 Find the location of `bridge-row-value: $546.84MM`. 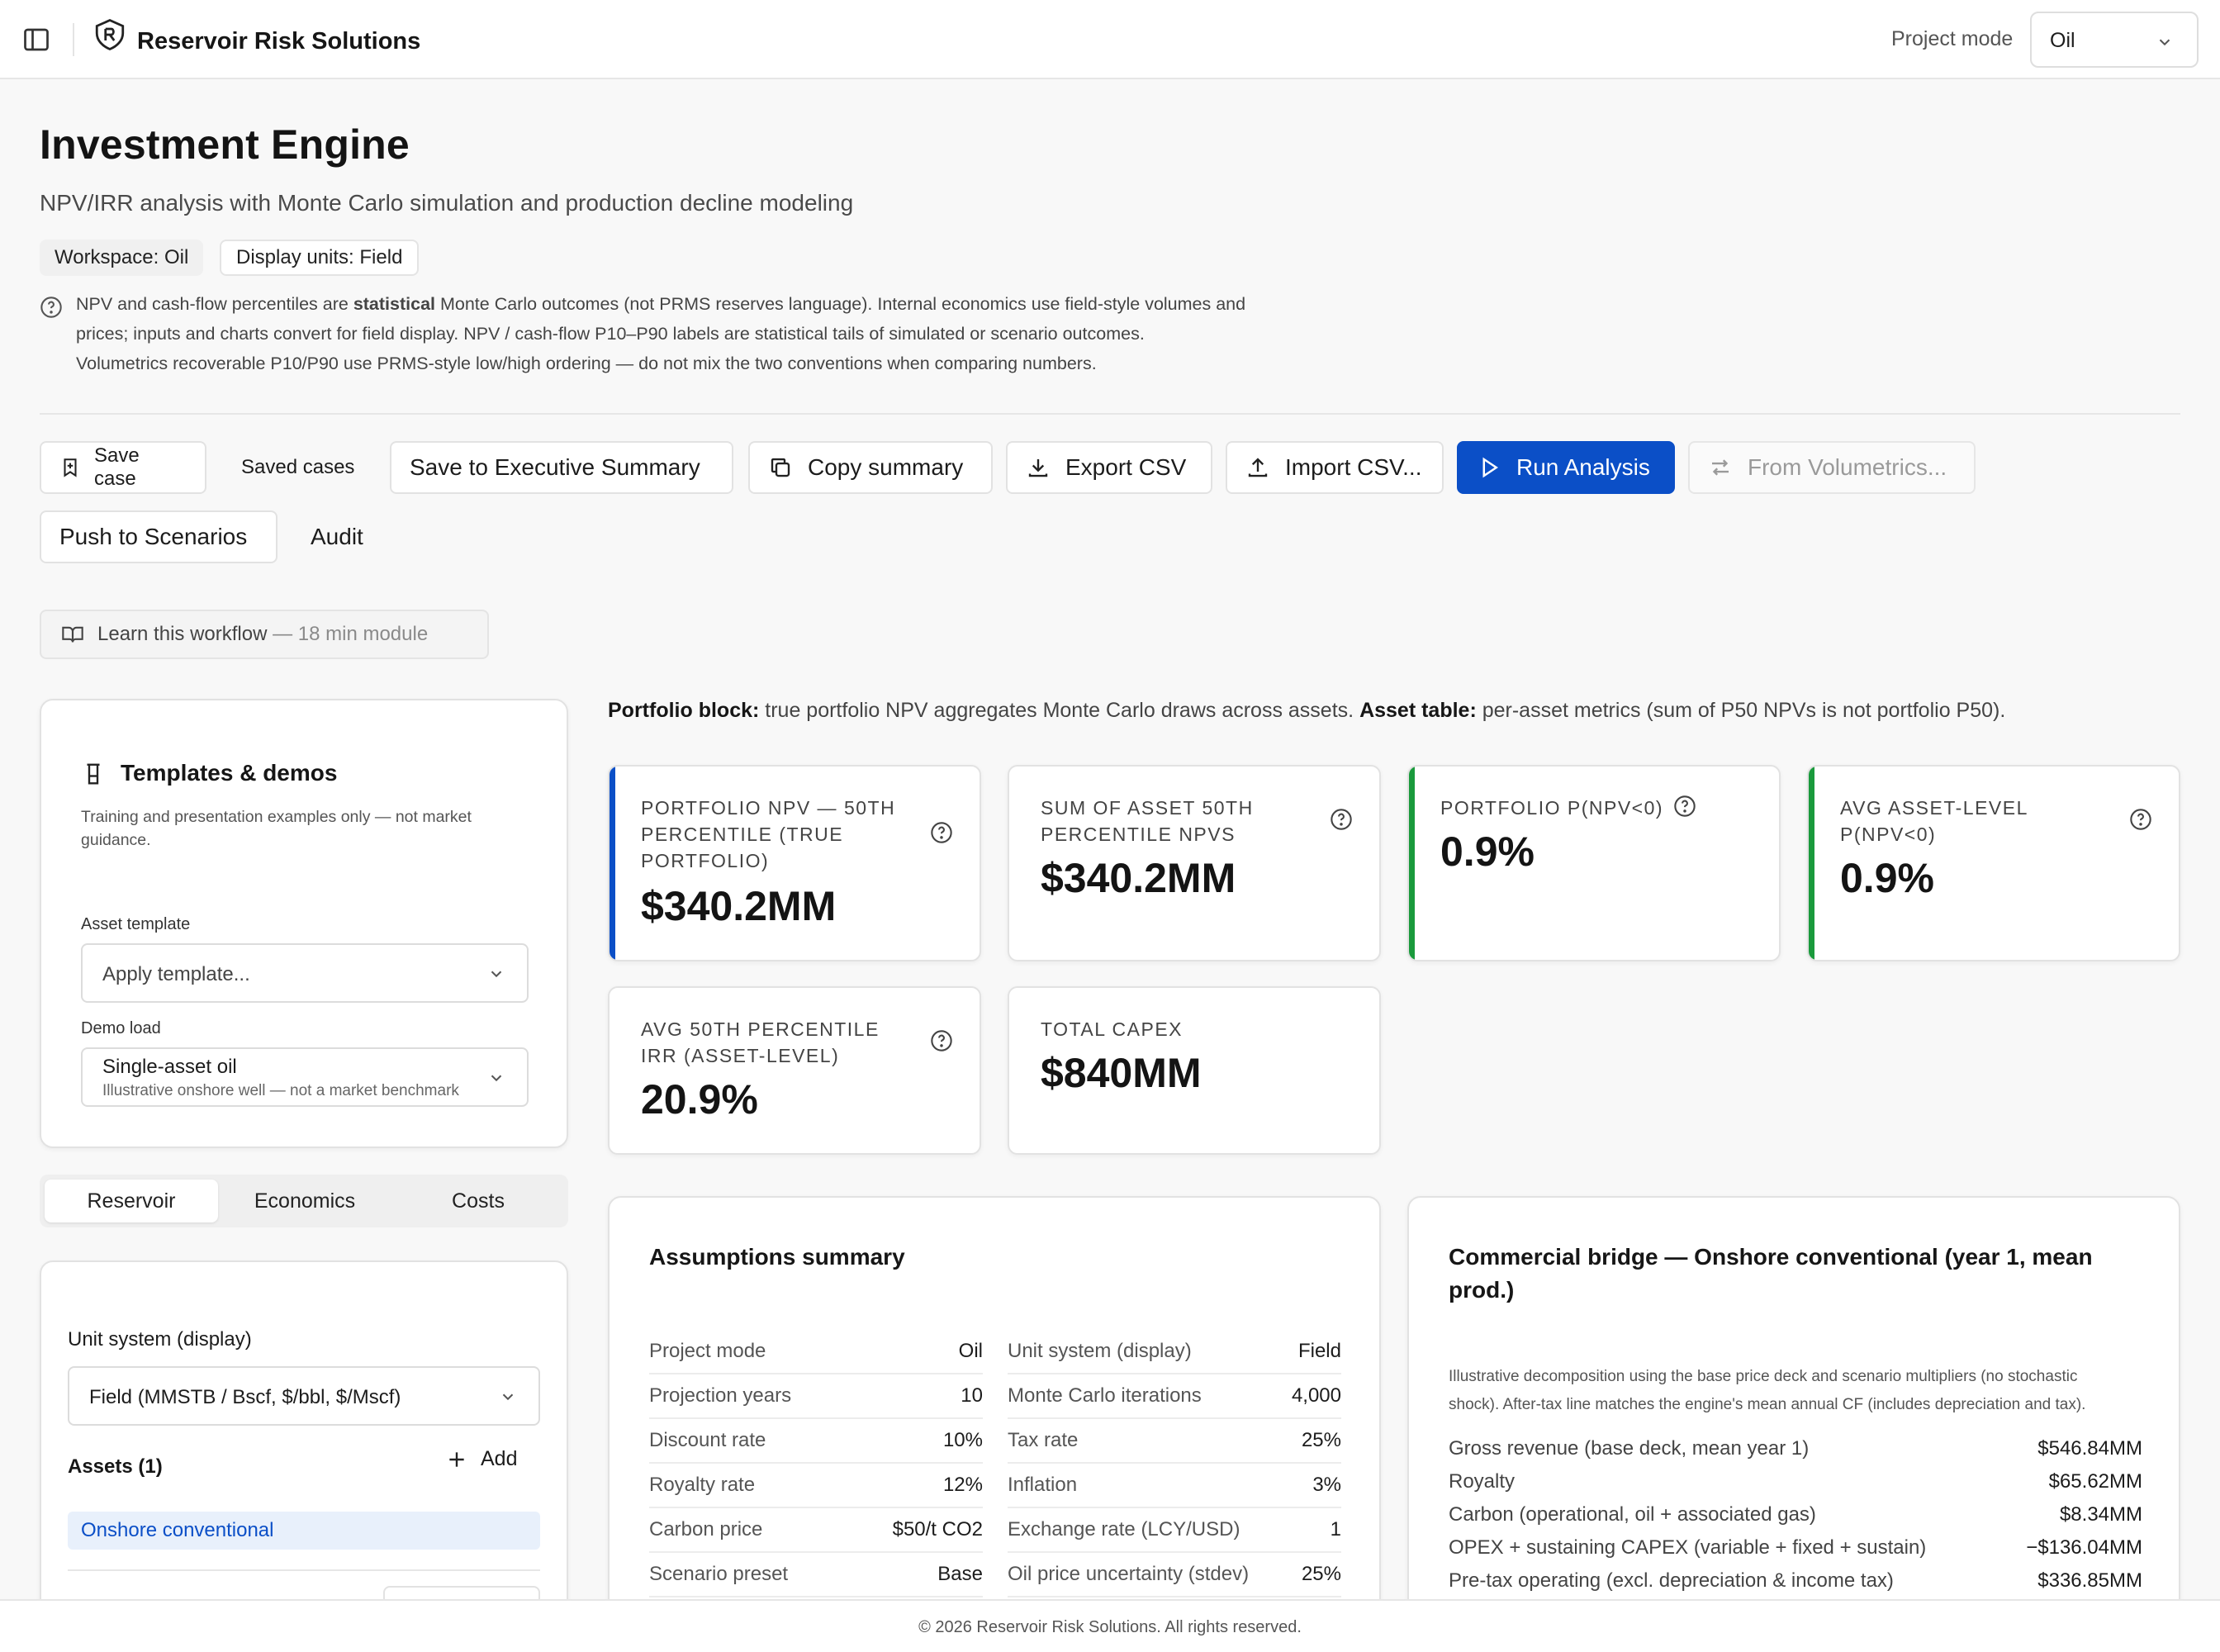

bridge-row-value: $546.84MM is located at coordinates (2089, 1448).